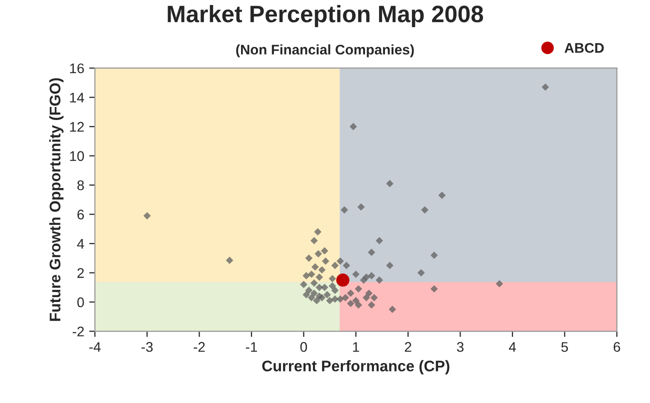  Describe the element at coordinates (326, 16) in the screenshot. I see `chart-title: Market Perception Map 2008` at that location.